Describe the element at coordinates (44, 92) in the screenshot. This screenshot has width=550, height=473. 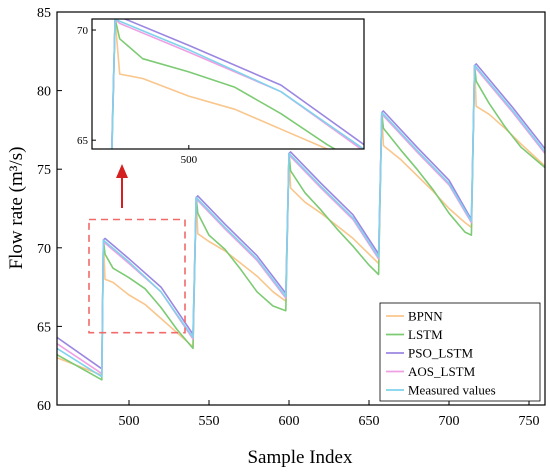
I see `y-tick-label: 80` at that location.